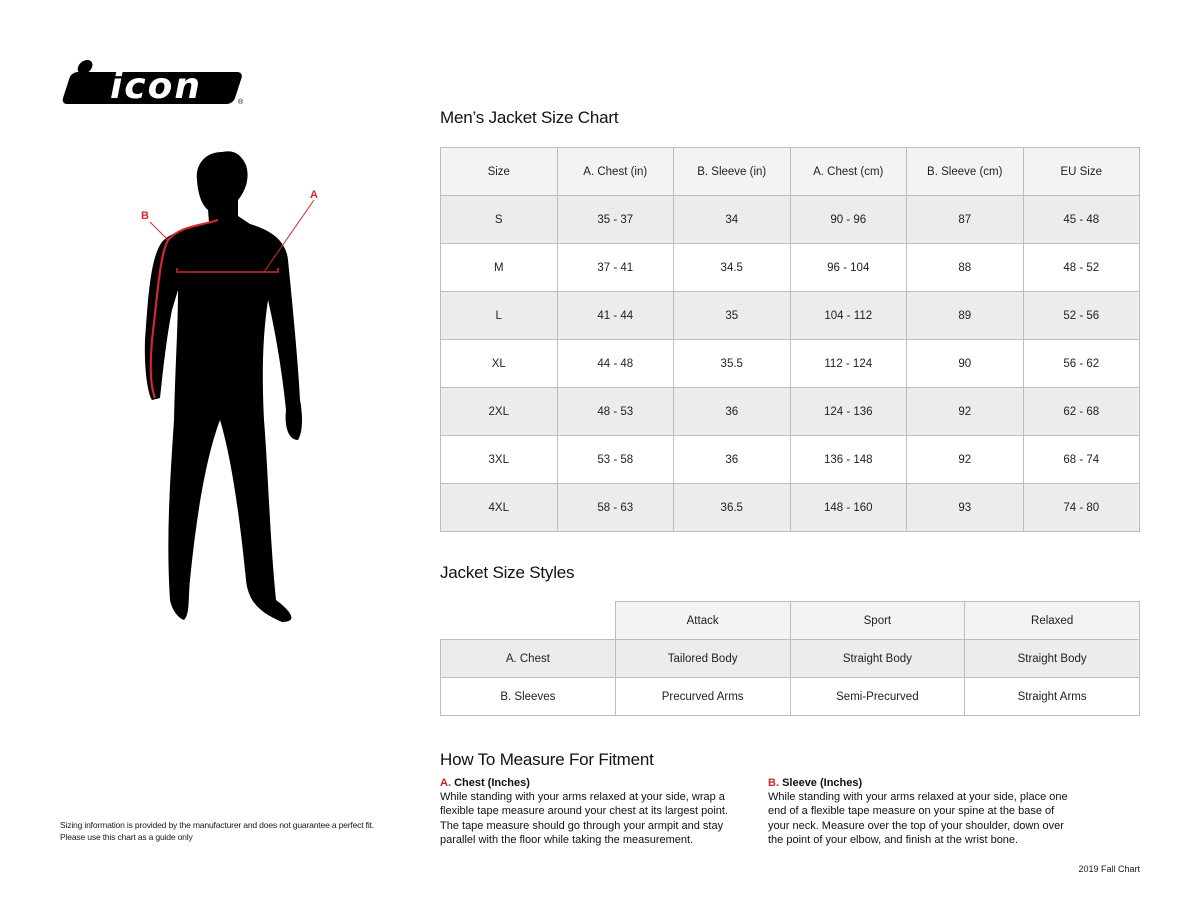  Describe the element at coordinates (615, 507) in the screenshot. I see `table-cell: 58 - 63` at that location.